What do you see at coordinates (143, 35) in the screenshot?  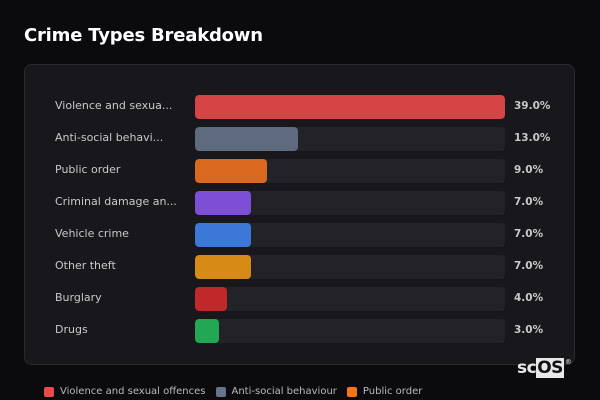 I see `chart-title: Crime Types Breakdown` at bounding box center [143, 35].